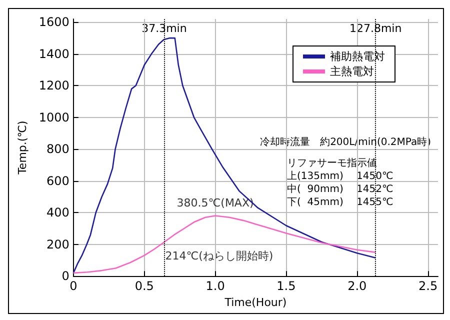 The height and width of the screenshot is (320, 450). Describe the element at coordinates (164, 28) in the screenshot. I see `ref-line-label: 37.3min` at that location.